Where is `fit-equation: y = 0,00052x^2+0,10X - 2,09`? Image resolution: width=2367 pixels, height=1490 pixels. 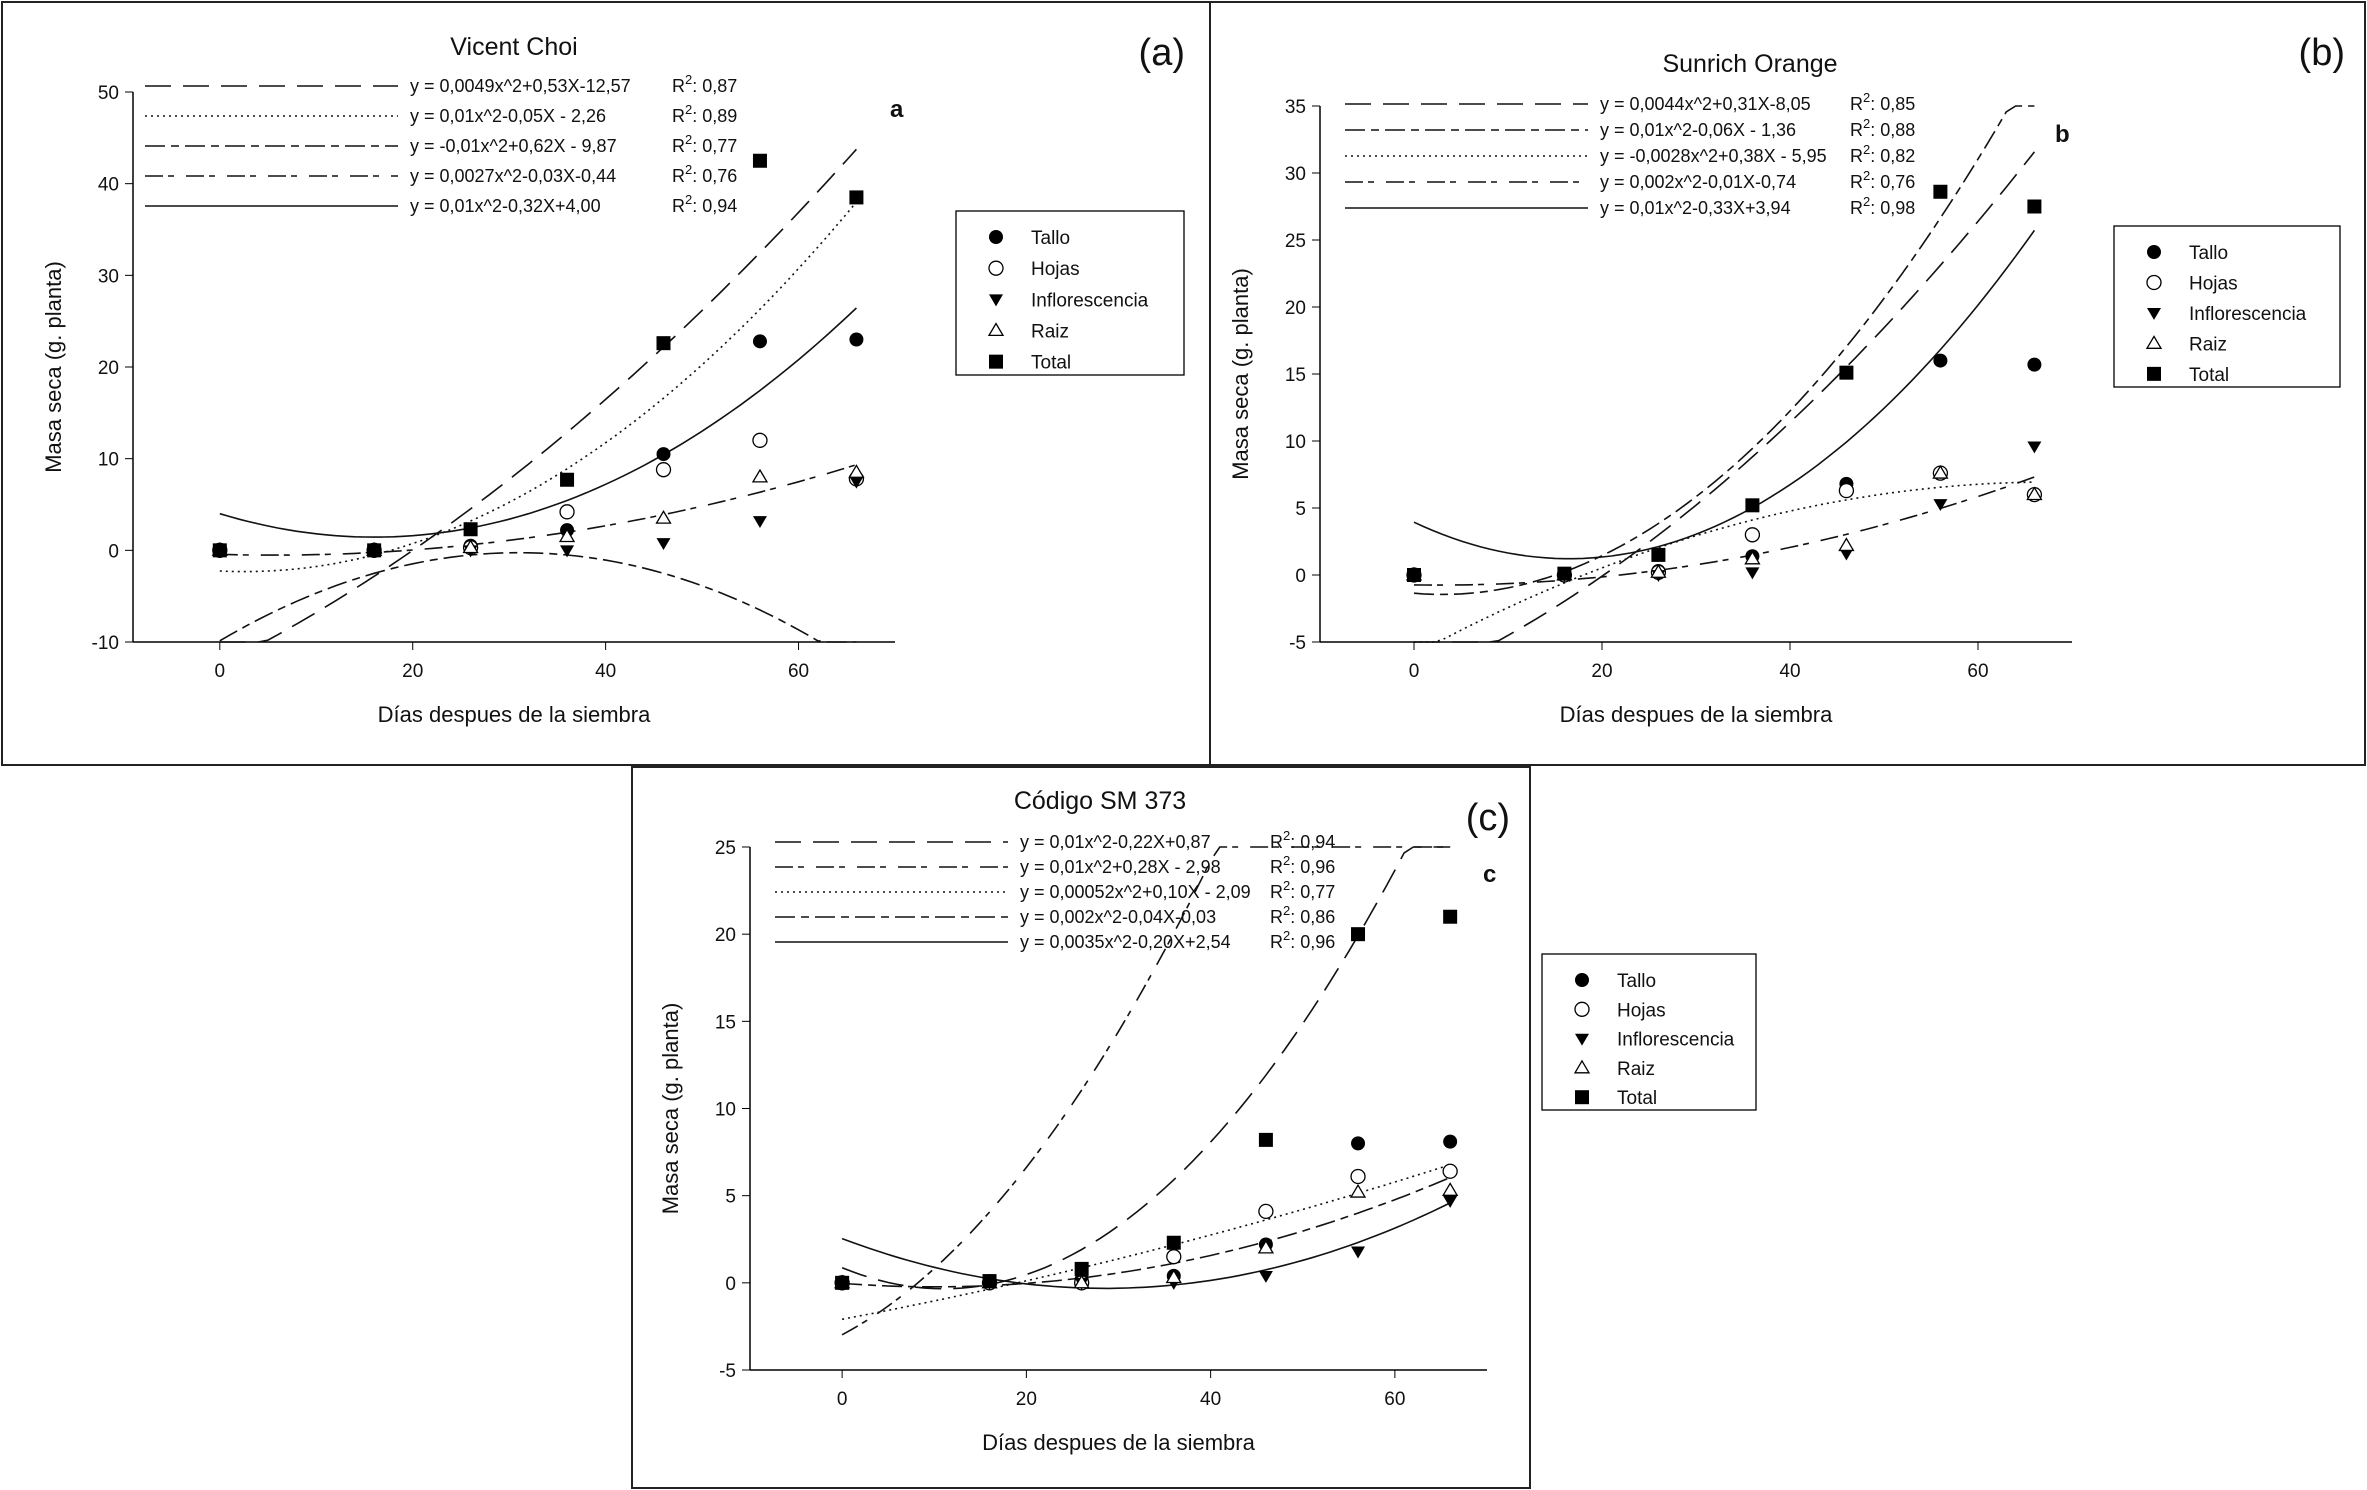
fit-equation: y = 0,00052x^2+0,10X - 2,09 is located at coordinates (1135, 892).